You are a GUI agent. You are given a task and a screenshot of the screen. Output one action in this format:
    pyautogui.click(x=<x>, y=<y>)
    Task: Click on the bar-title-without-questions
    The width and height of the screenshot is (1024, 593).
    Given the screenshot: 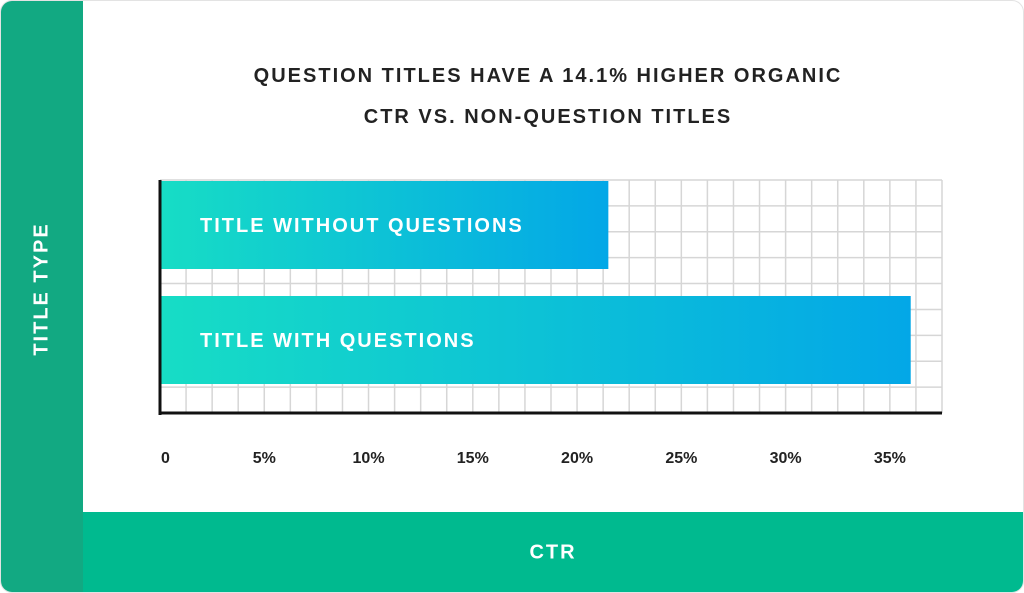 What is the action you would take?
    pyautogui.click(x=384, y=225)
    